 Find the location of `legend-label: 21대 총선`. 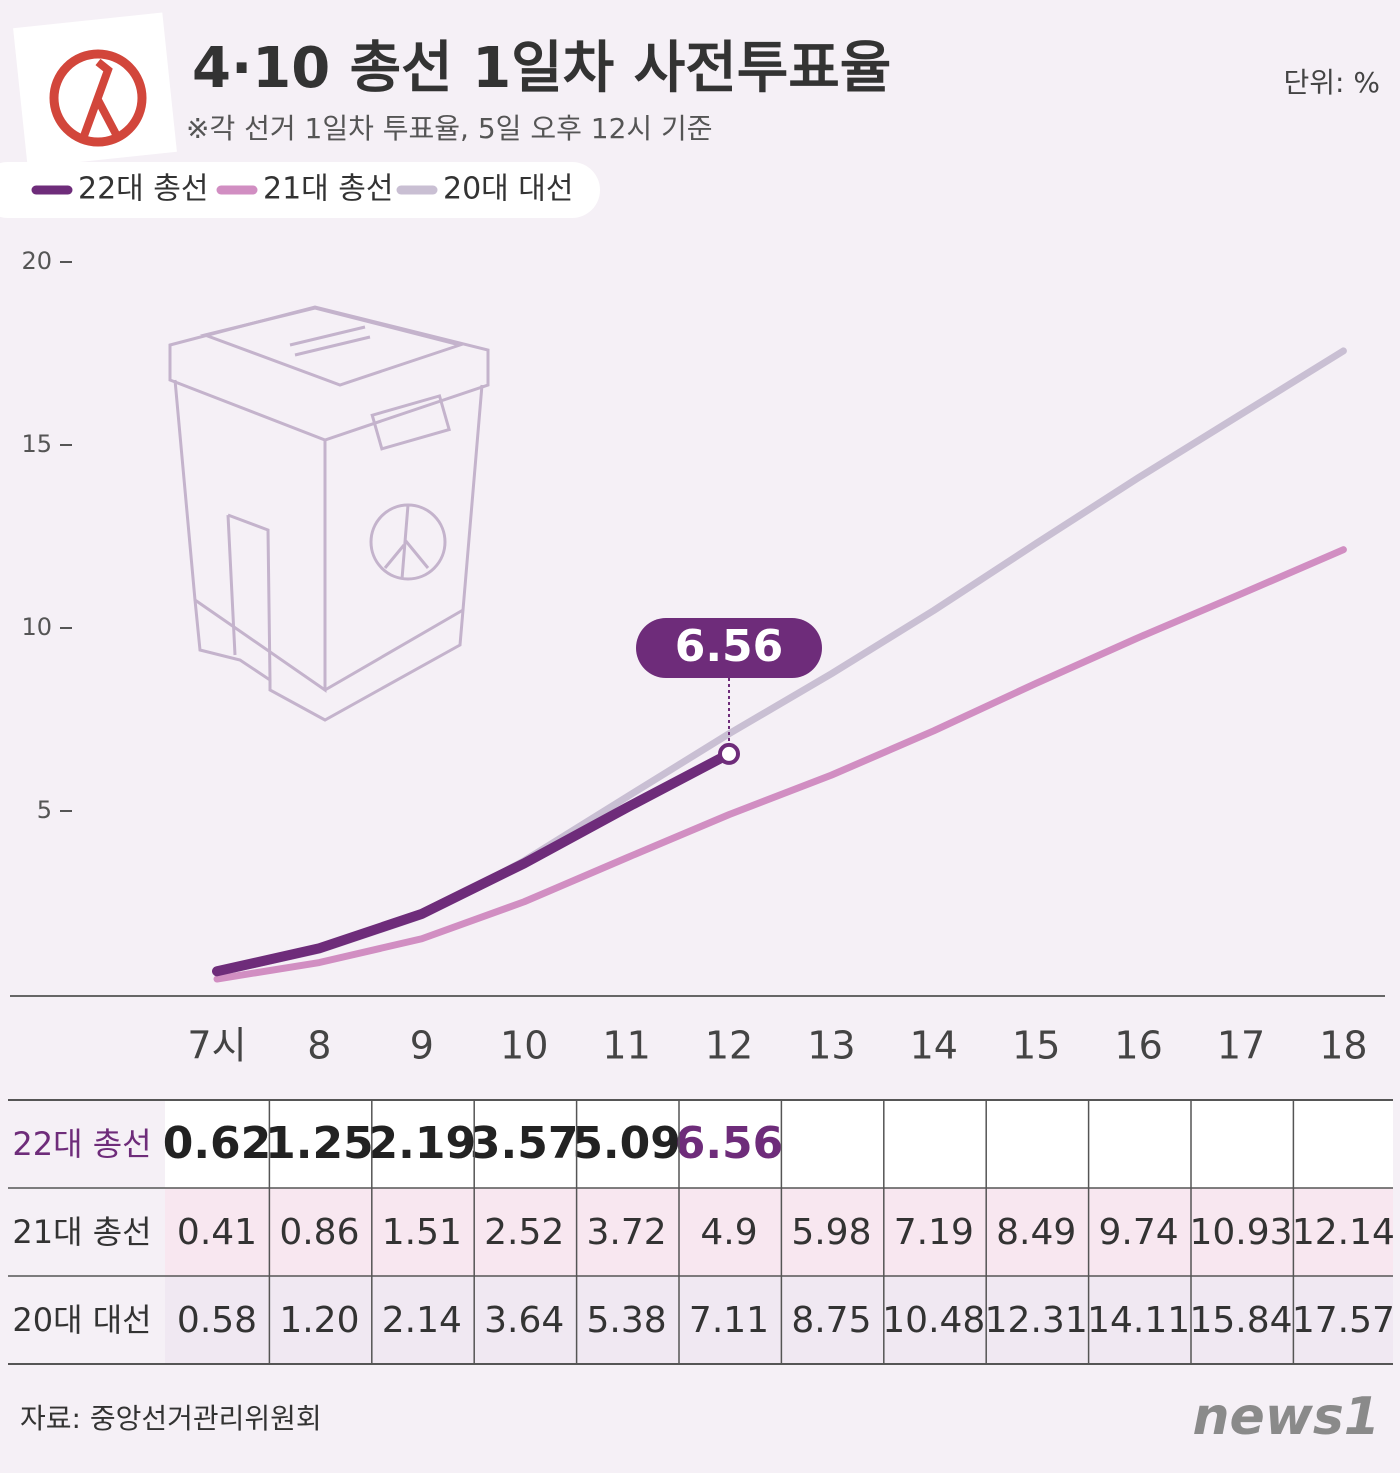

legend-label: 21대 총선 is located at coordinates (328, 189).